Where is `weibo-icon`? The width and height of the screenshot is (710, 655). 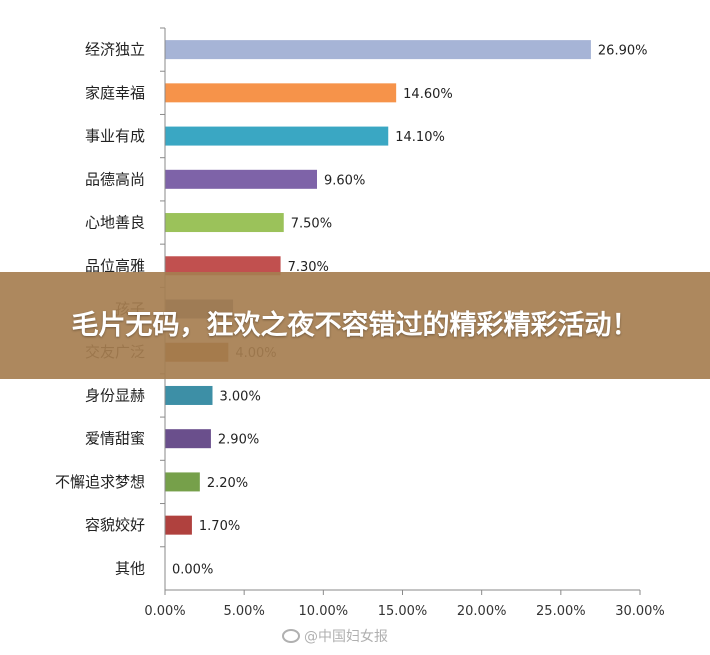
weibo-icon is located at coordinates (291, 636).